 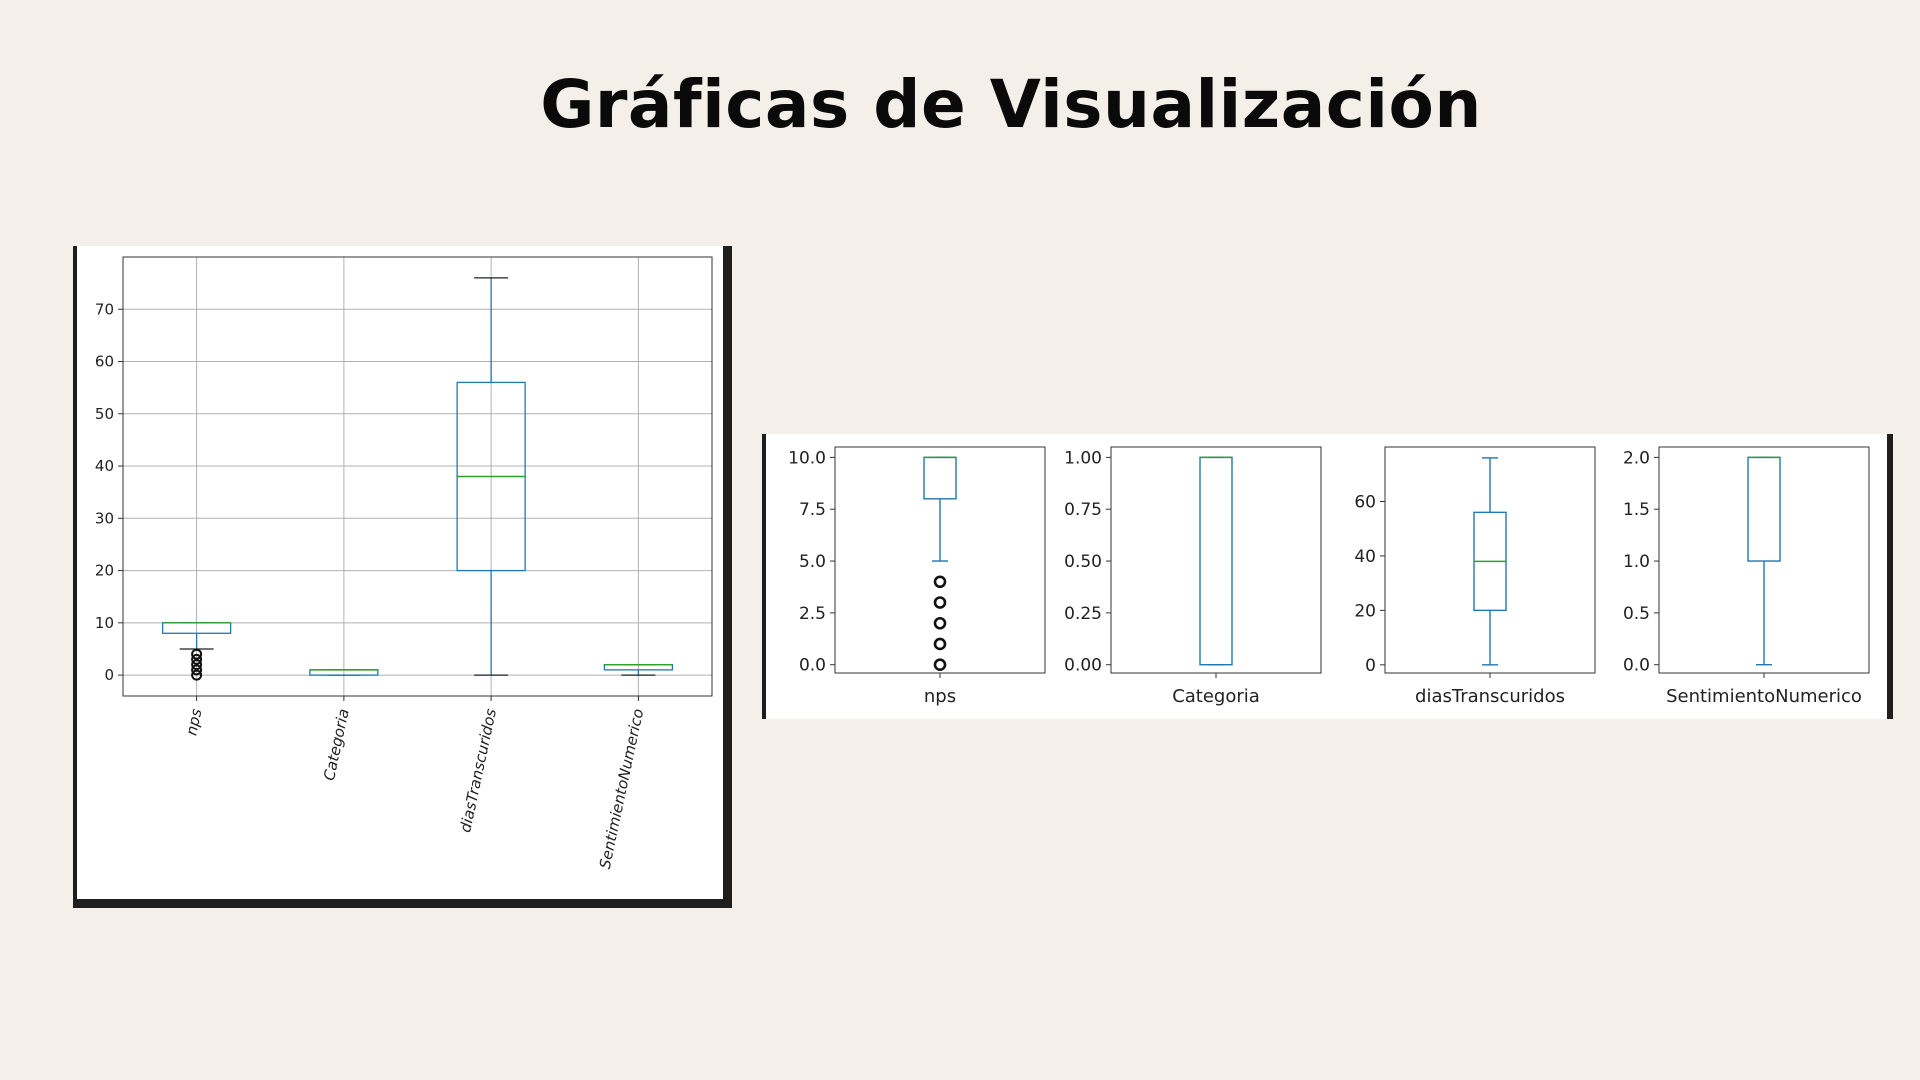 I want to click on y-tick-label: 2.5, so click(x=812, y=614).